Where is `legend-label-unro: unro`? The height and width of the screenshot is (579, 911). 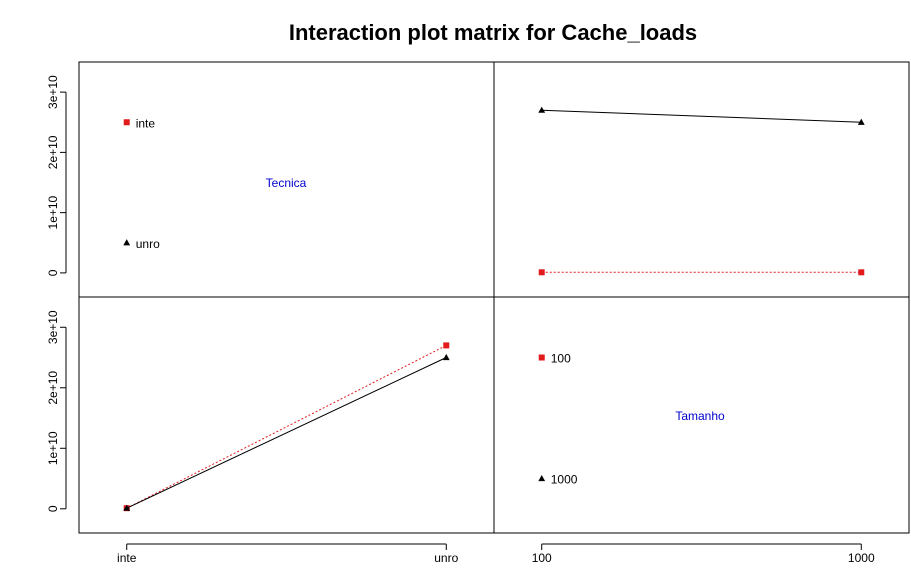 legend-label-unro: unro is located at coordinates (148, 244).